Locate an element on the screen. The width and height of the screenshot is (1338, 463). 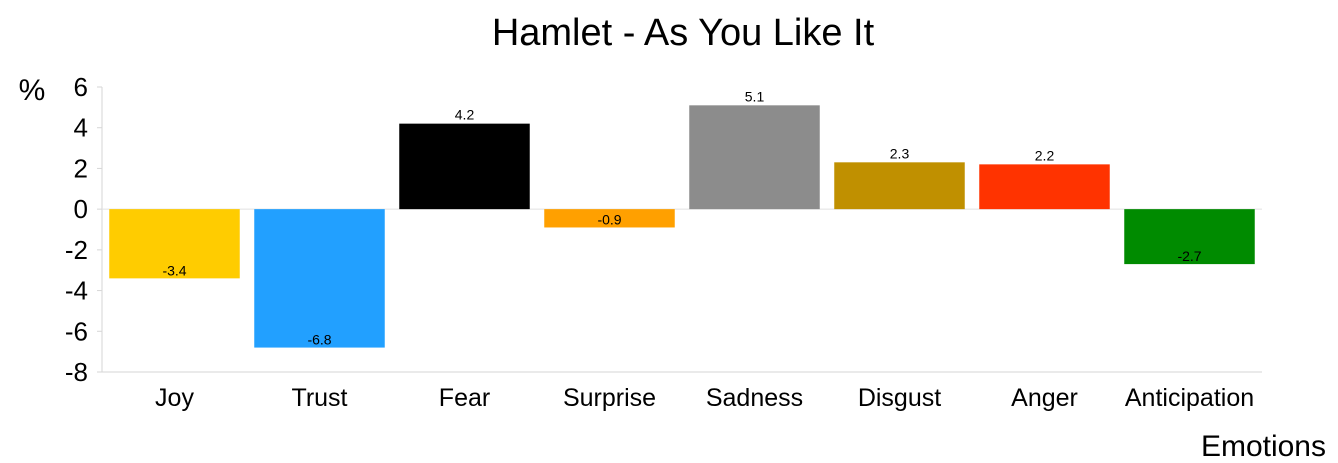
y-tick-label: 6 is located at coordinates (81, 87).